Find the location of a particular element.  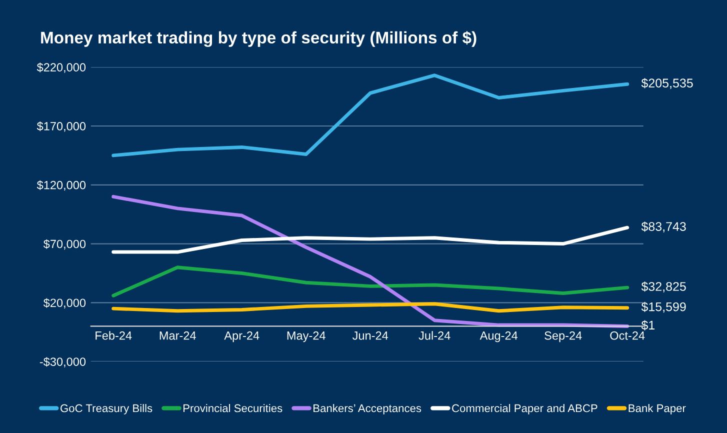

x-tick-label: Sep-24 is located at coordinates (563, 336).